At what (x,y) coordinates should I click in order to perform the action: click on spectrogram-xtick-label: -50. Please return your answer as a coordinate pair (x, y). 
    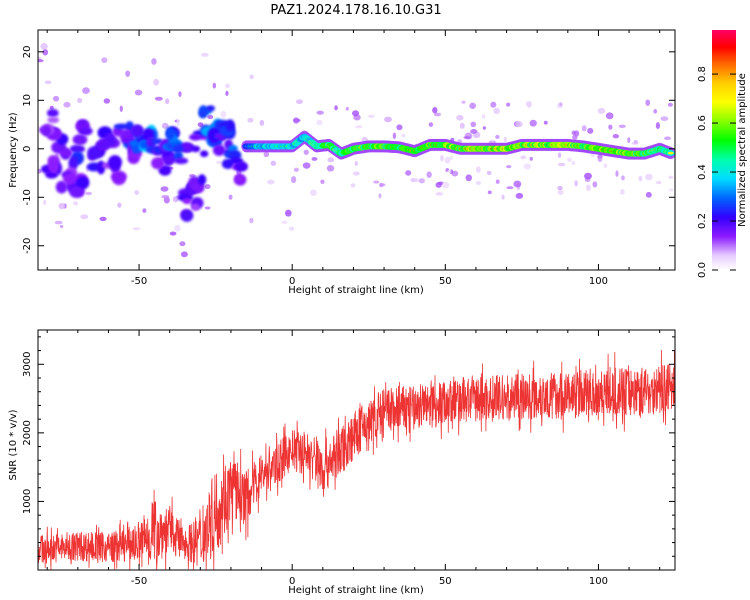
    Looking at the image, I should click on (139, 281).